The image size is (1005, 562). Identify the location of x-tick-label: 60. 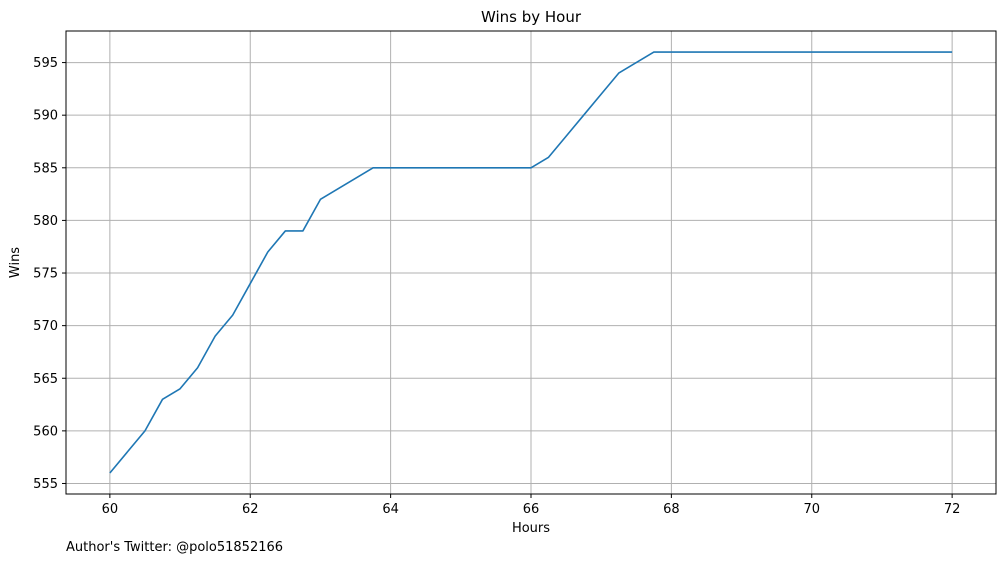
(110, 509).